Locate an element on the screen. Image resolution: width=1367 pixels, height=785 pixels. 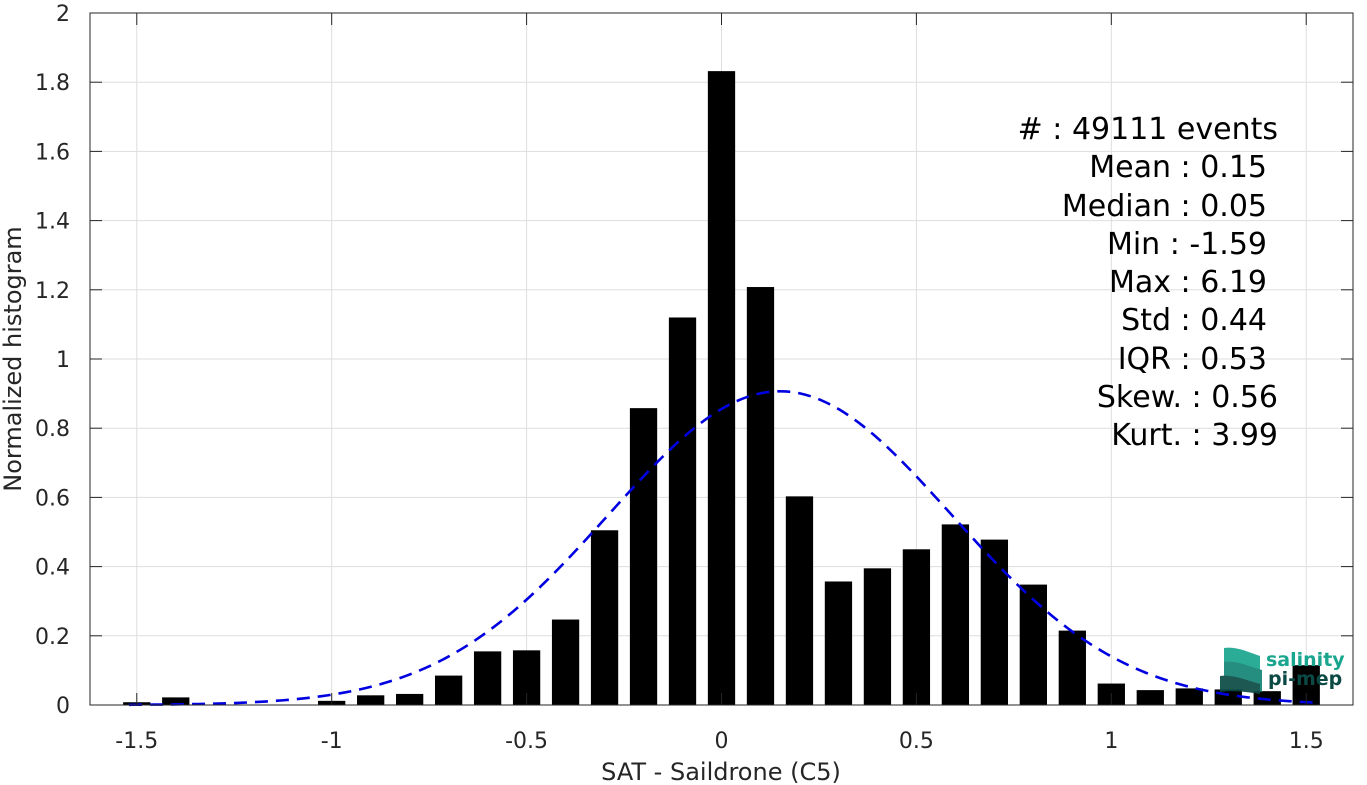
wave-emblem-icon is located at coordinates (1241, 670).